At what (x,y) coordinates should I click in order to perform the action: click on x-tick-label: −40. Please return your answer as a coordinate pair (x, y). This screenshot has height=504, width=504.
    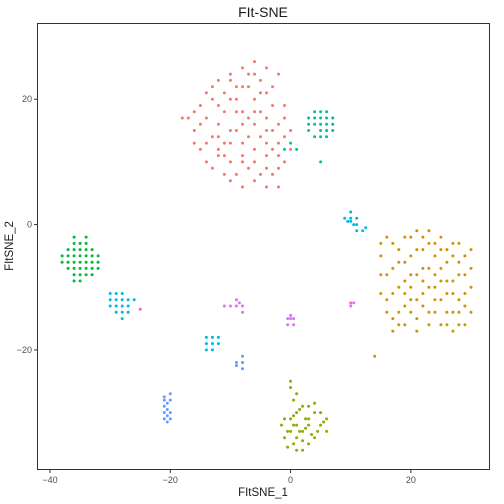
    Looking at the image, I should click on (49, 480).